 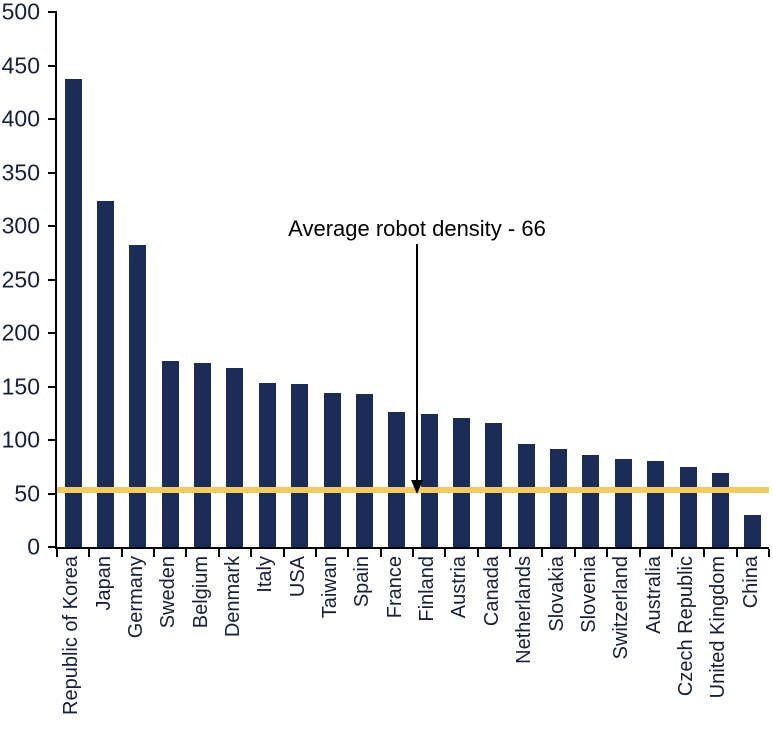 What do you see at coordinates (750, 582) in the screenshot?
I see `x-tick-label: China` at bounding box center [750, 582].